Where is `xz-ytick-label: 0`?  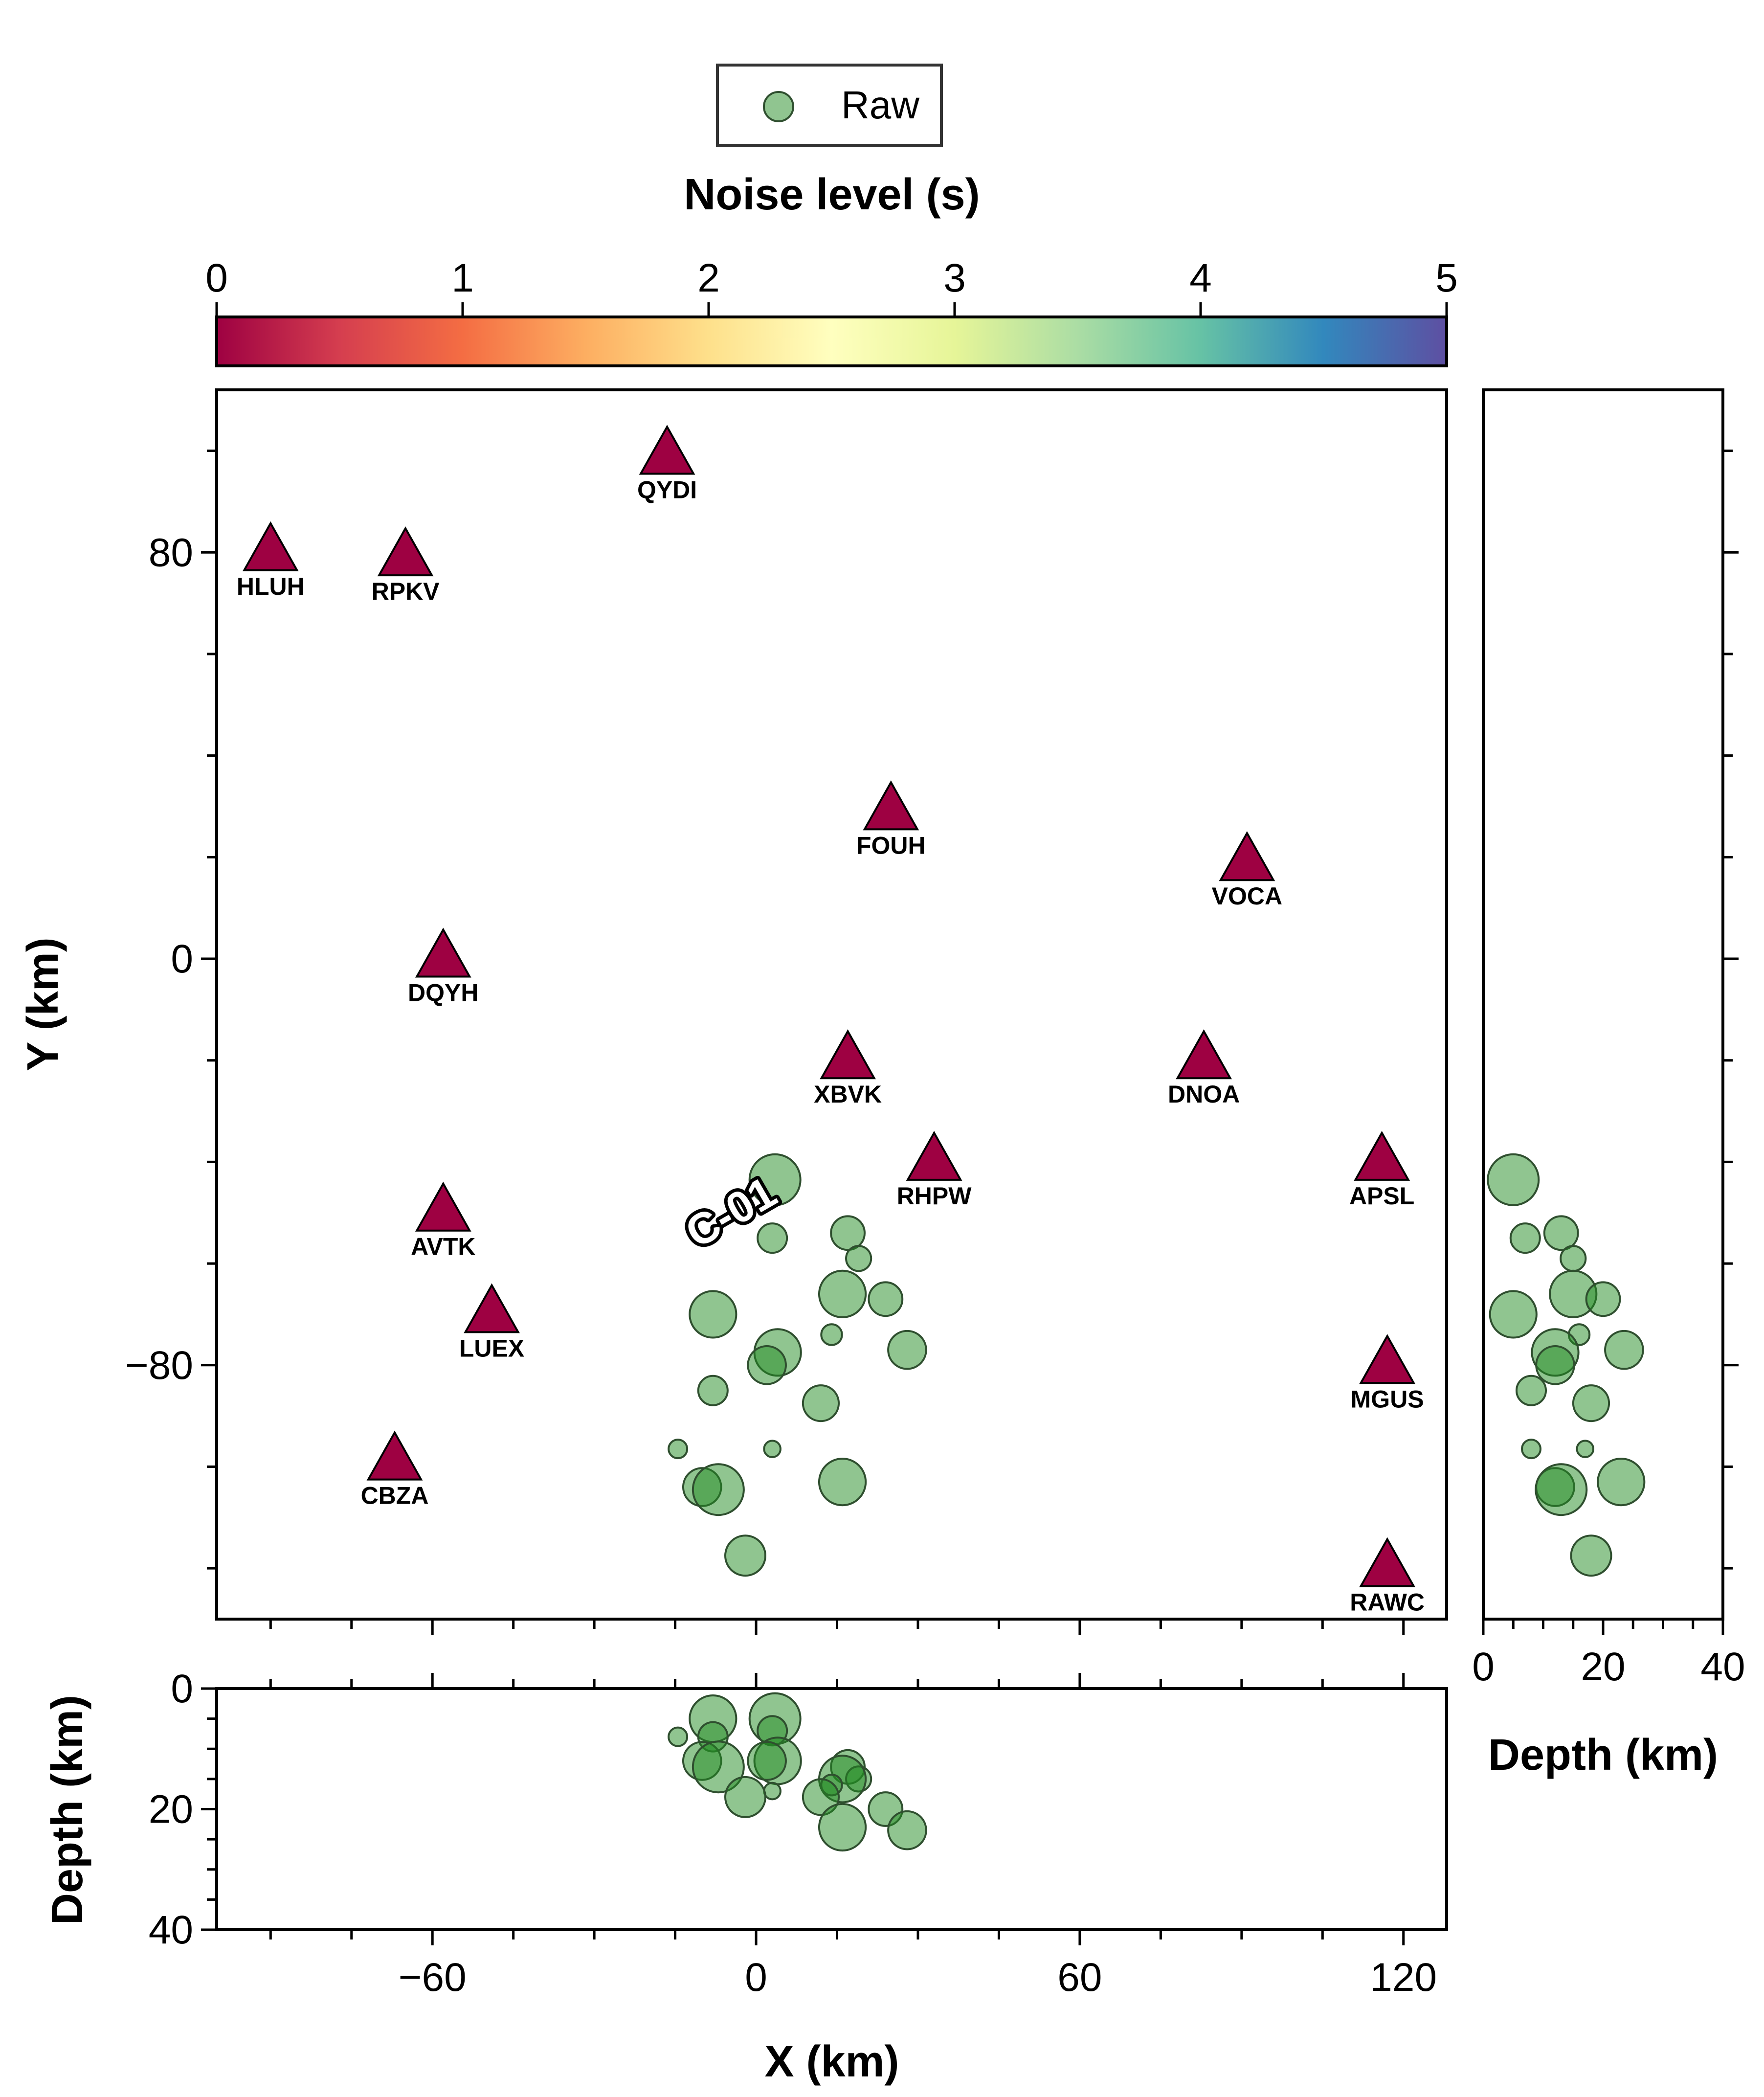 xz-ytick-label: 0 is located at coordinates (182, 1689).